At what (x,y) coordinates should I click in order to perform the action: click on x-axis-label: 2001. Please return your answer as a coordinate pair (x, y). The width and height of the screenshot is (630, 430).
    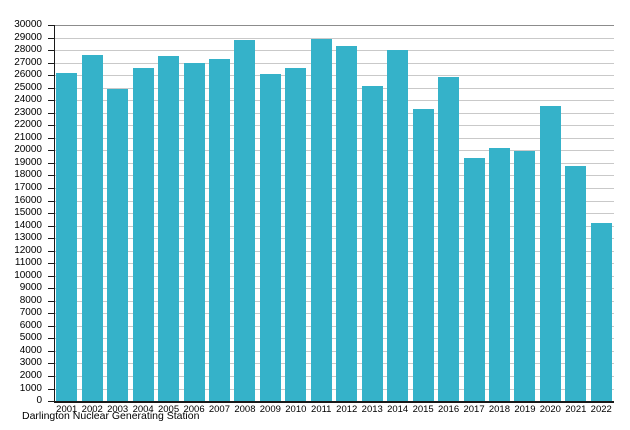
    Looking at the image, I should click on (67, 409).